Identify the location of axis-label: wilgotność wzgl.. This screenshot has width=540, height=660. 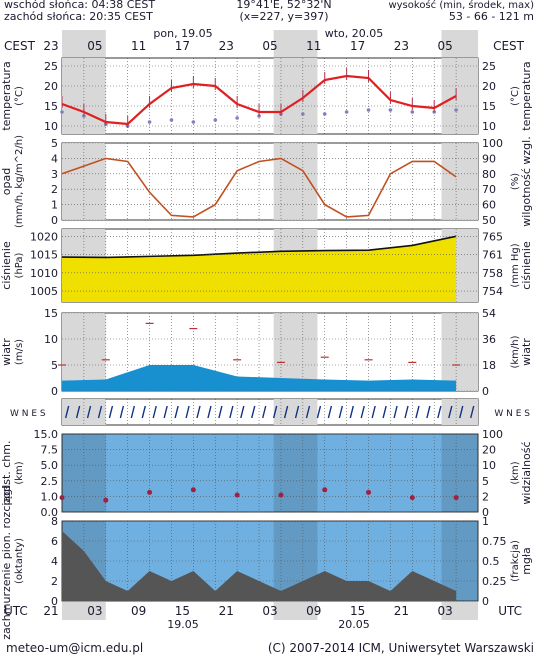
(526, 181).